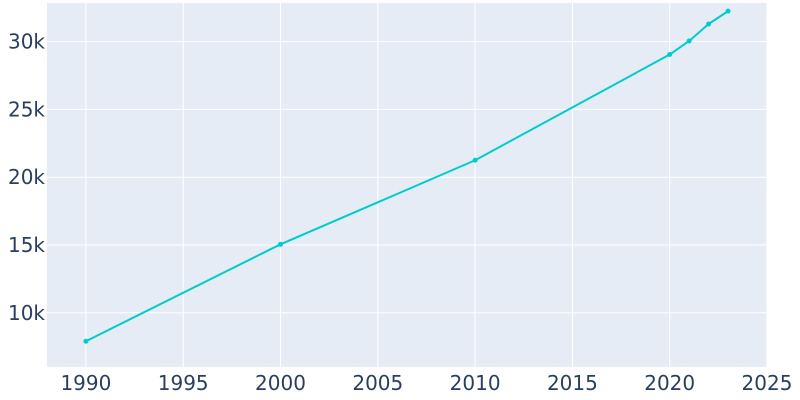 Image resolution: width=800 pixels, height=400 pixels. Describe the element at coordinates (280, 383) in the screenshot. I see `x-tick-label: 2000` at that location.